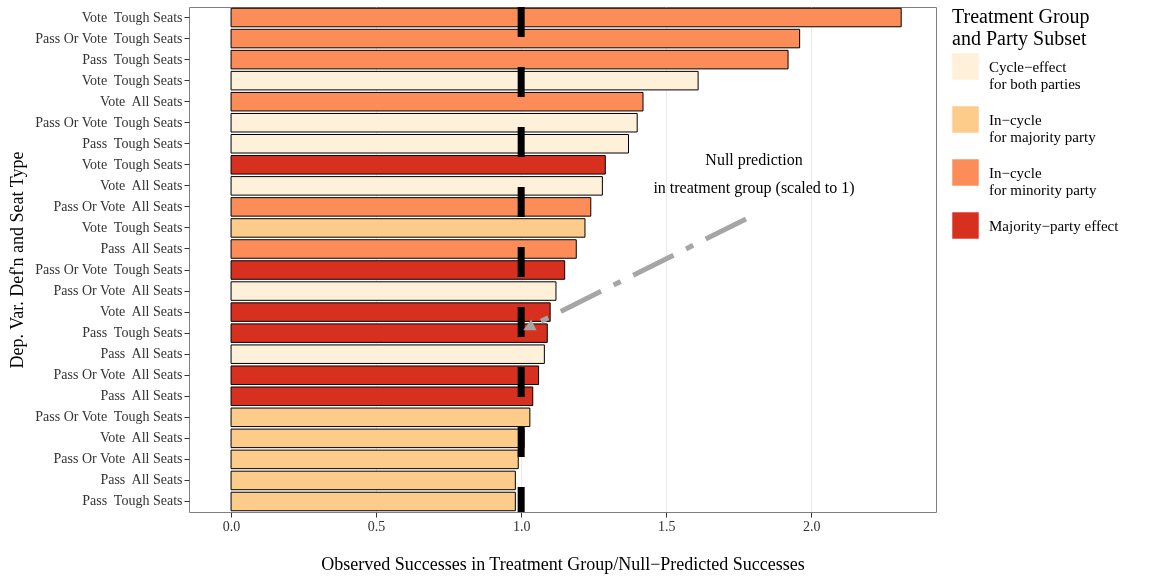 This screenshot has width=1172, height=581. Describe the element at coordinates (1054, 225) in the screenshot. I see `legend-label: Majority−party effect` at that location.